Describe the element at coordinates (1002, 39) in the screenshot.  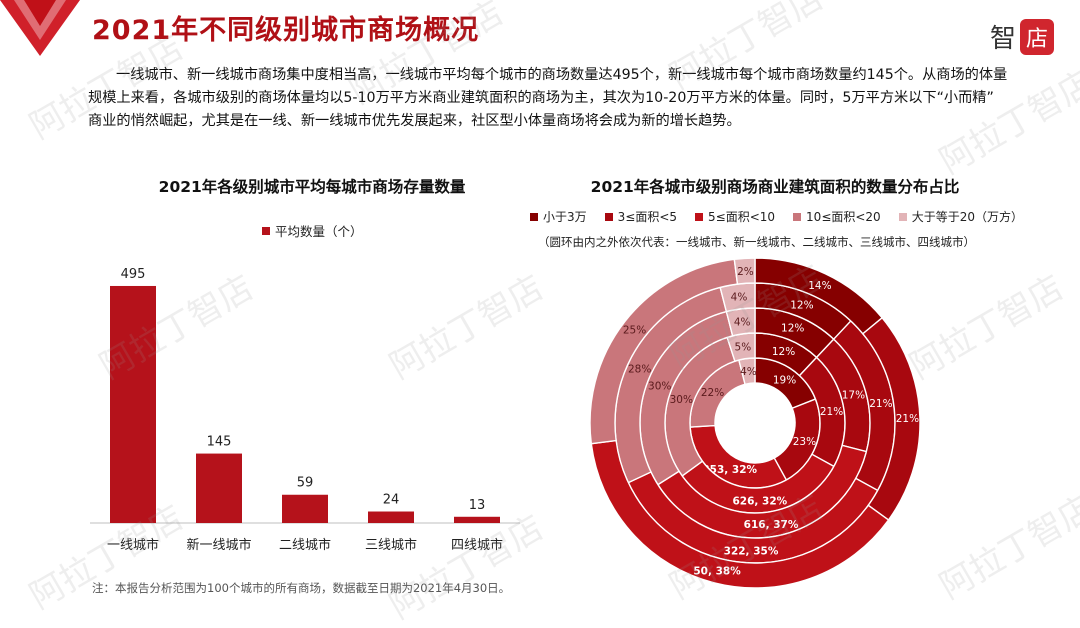
I see `brand-zhi: 智` at that location.